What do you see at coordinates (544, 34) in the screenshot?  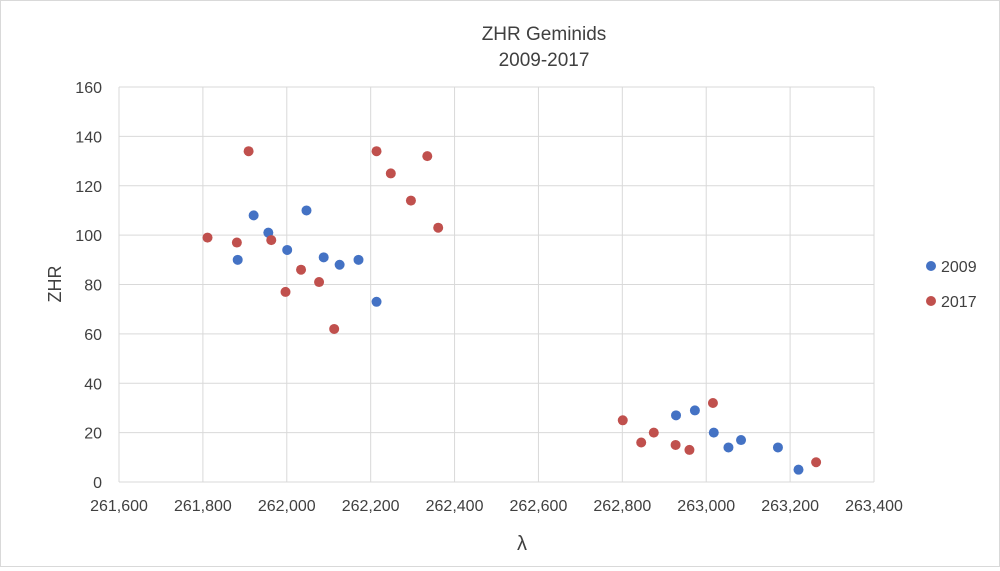 I see `chart-title-line-1: ZHR Geminids` at bounding box center [544, 34].